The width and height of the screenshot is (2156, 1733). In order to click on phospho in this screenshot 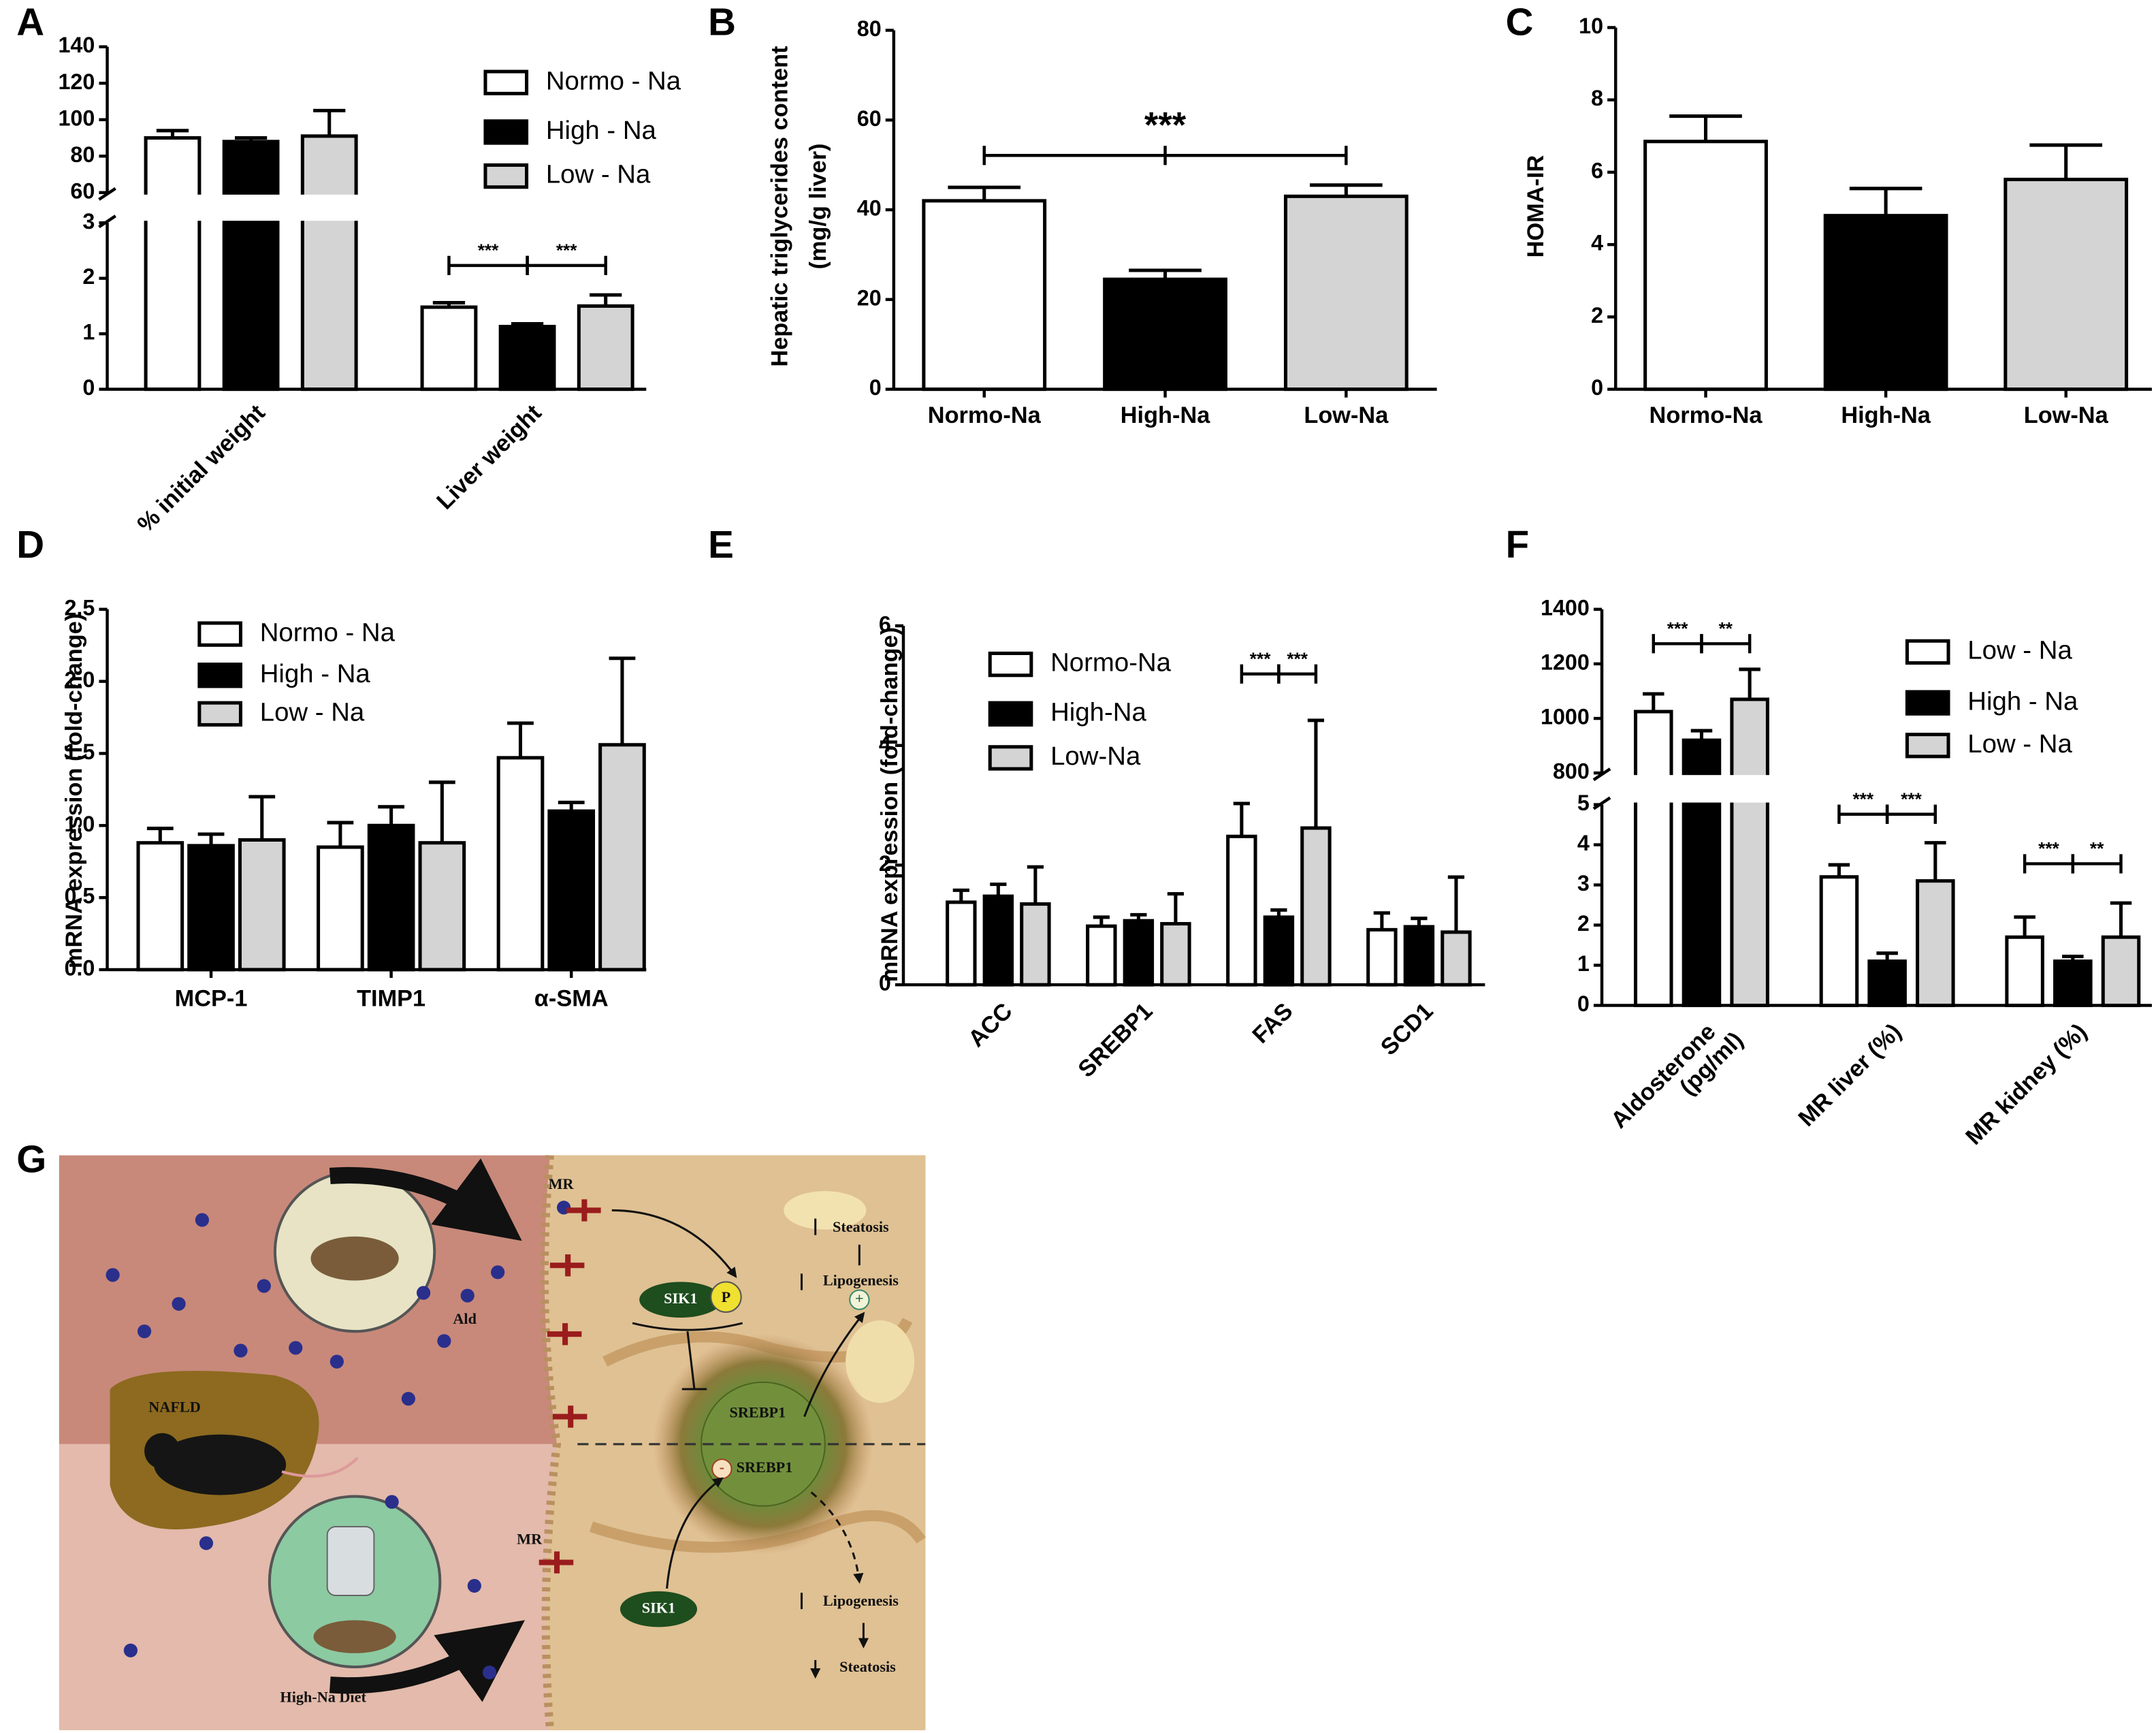, I will do `click(726, 1297)`.